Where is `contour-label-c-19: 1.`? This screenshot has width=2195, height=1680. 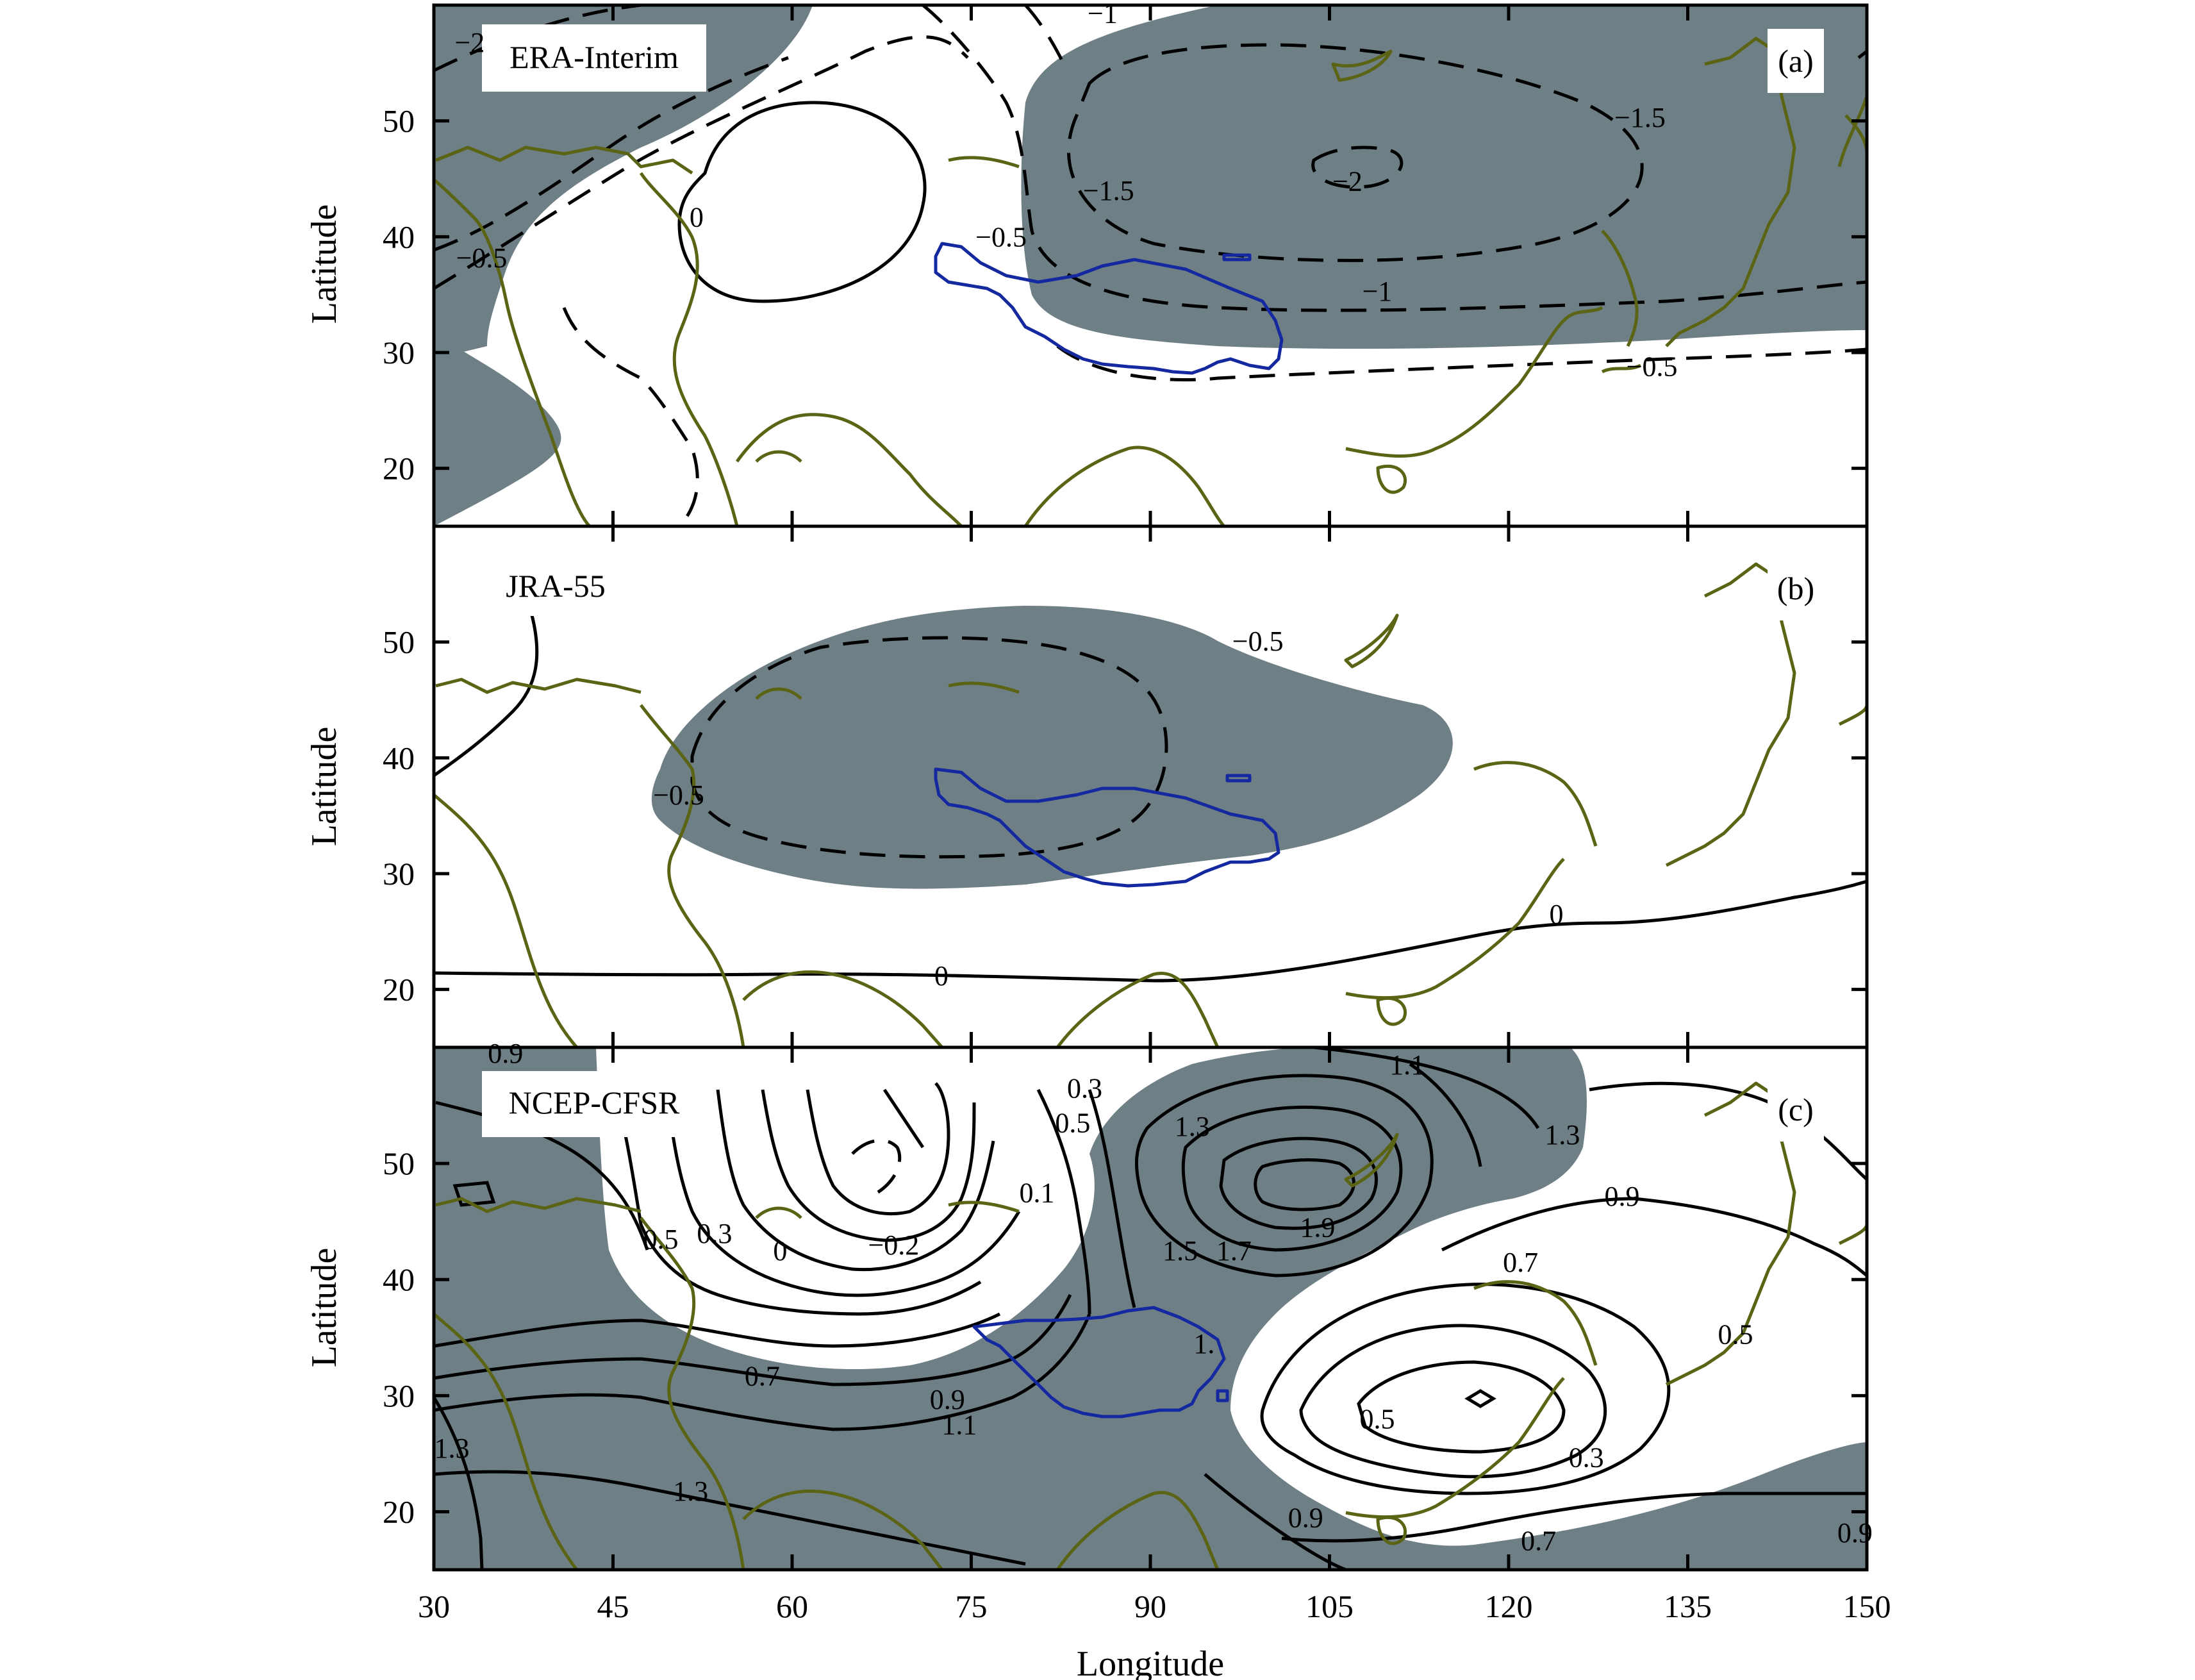 contour-label-c-19: 1. is located at coordinates (1203, 1344).